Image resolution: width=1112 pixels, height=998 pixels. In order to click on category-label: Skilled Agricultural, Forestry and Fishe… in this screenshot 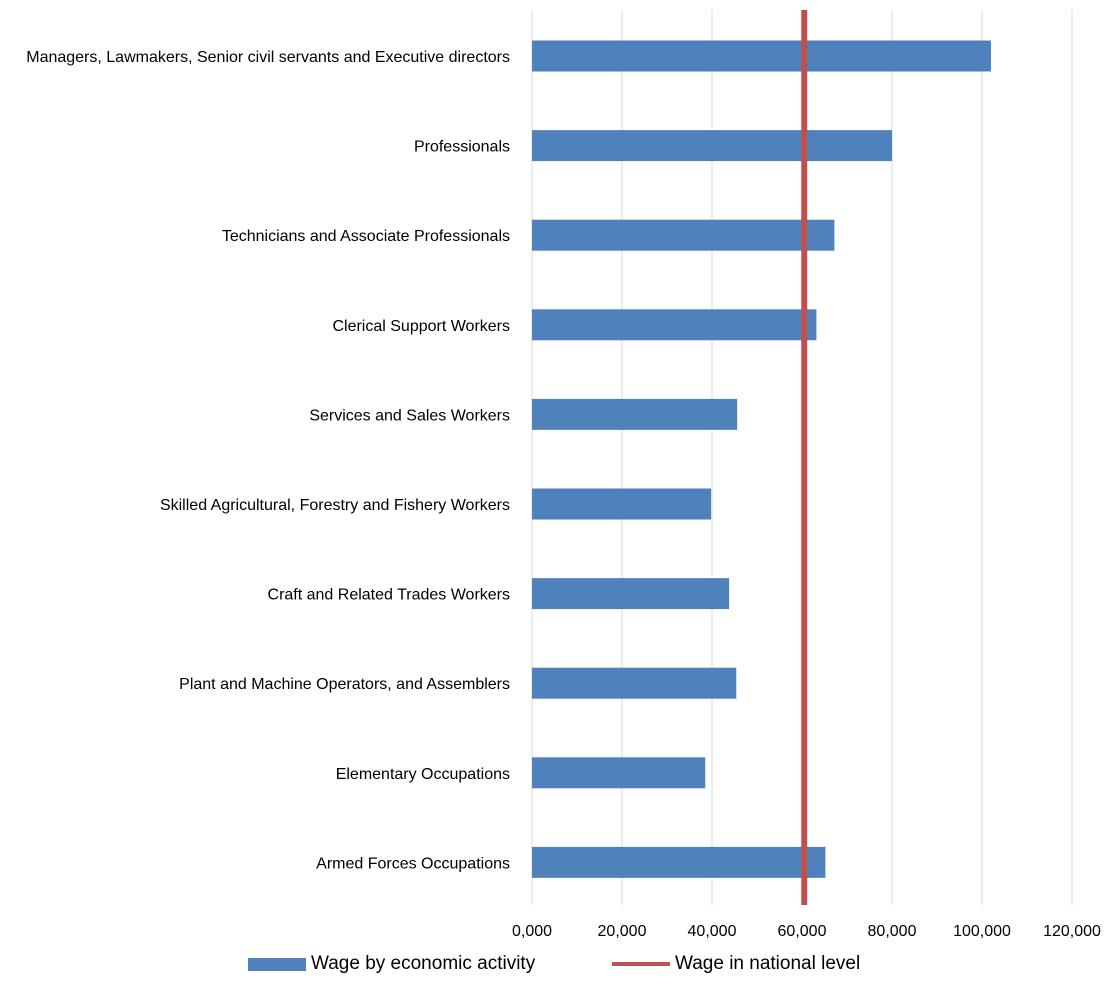, I will do `click(335, 505)`.